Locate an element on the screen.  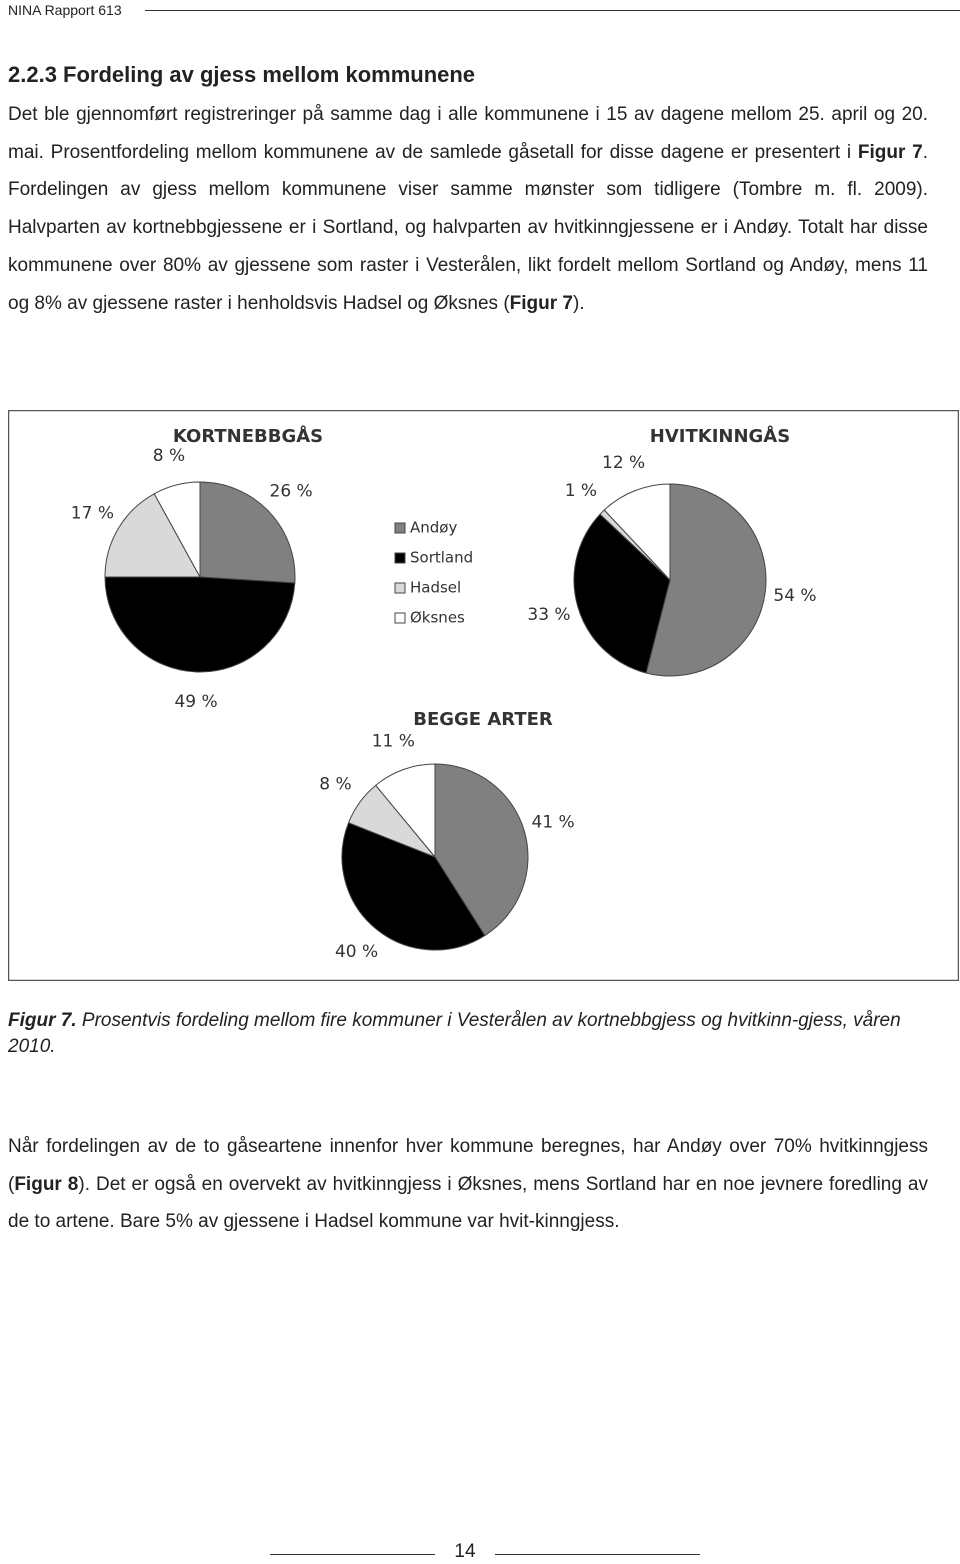
data-label: 1 % is located at coordinates (581, 491).